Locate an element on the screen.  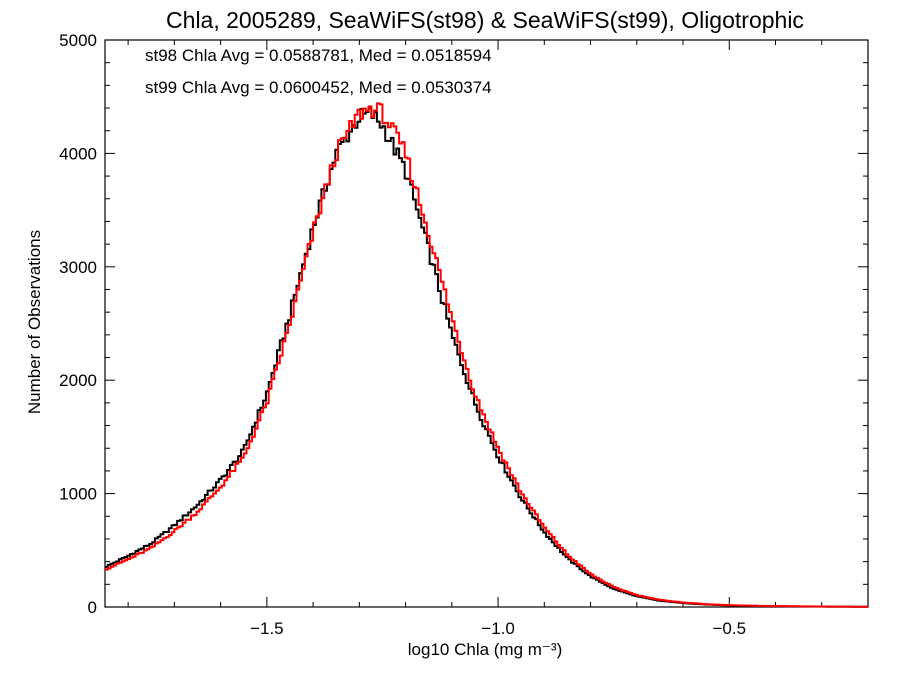
x-tick-label: −1.5 is located at coordinates (267, 628).